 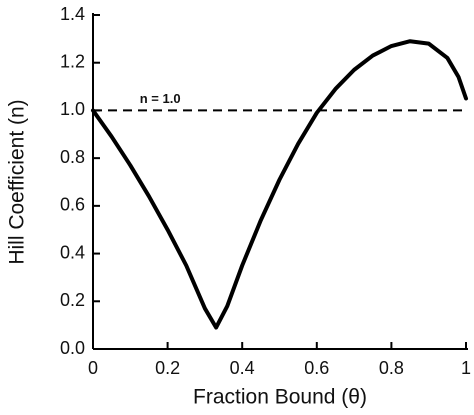 I want to click on y-tick-label: 0.8, so click(x=72, y=157).